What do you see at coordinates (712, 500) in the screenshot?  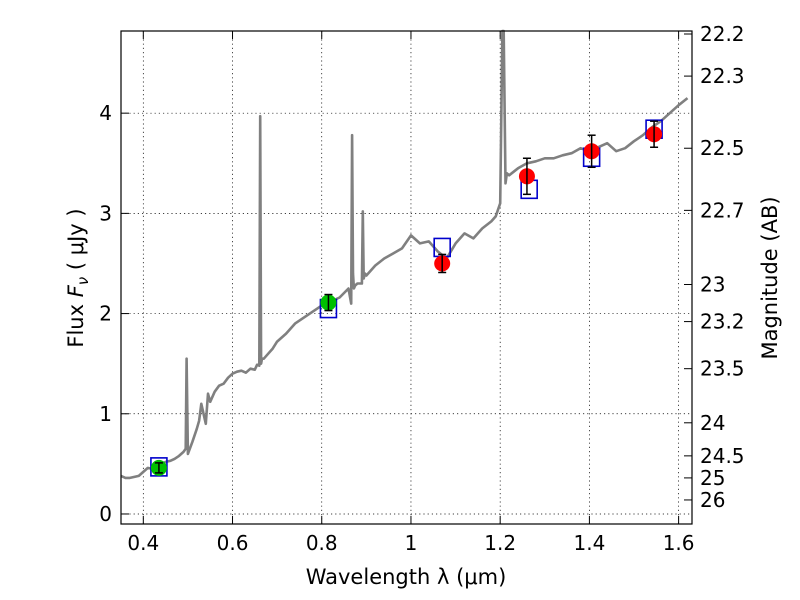 I see `y2-tick-label: 26` at bounding box center [712, 500].